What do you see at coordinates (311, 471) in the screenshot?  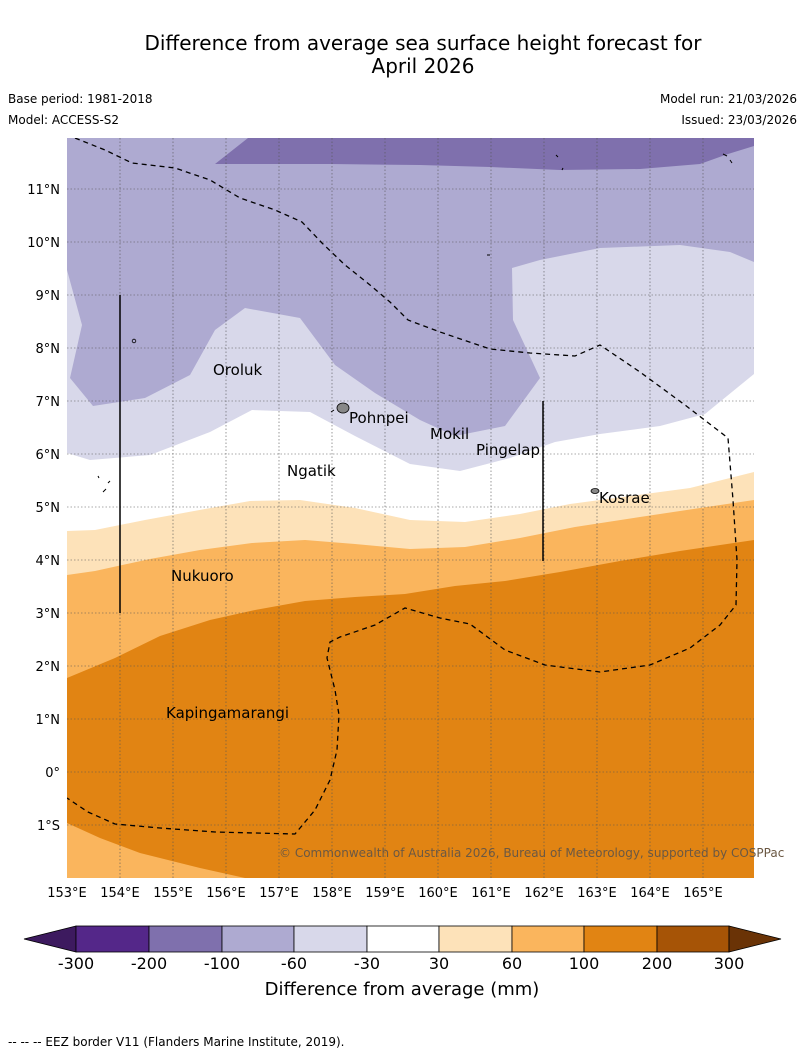 I see `place-ngatik: Ngatik` at bounding box center [311, 471].